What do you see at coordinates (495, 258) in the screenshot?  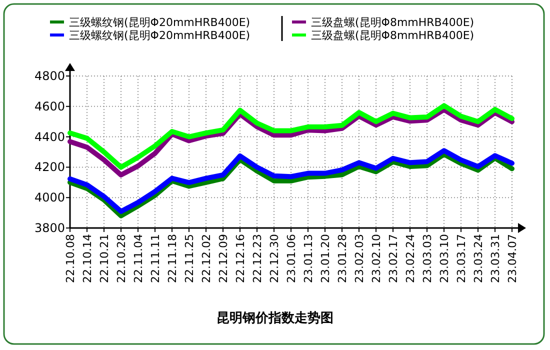 I see `x-tick-label: 23.03.31` at bounding box center [495, 258].